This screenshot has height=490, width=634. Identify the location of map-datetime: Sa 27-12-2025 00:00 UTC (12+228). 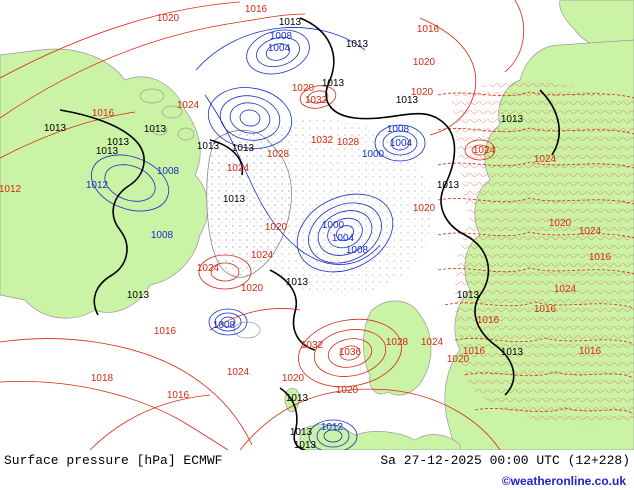
(505, 460).